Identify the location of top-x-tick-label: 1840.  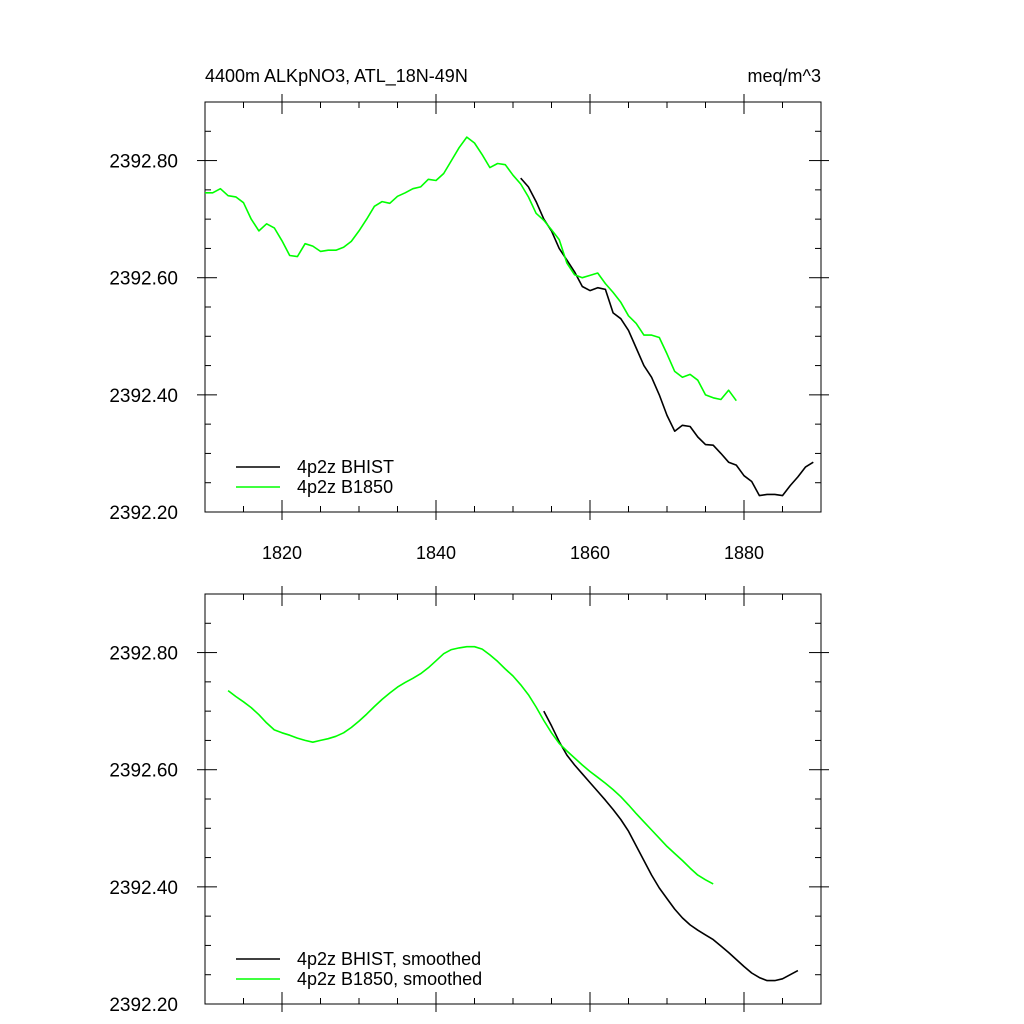
(436, 553).